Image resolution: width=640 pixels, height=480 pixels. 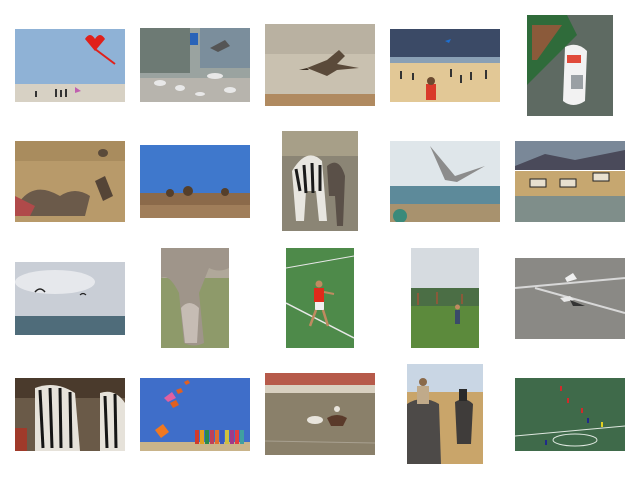 What do you see at coordinates (445, 65) in the screenshot?
I see `thumbnail-crowded-beach-kite` at bounding box center [445, 65].